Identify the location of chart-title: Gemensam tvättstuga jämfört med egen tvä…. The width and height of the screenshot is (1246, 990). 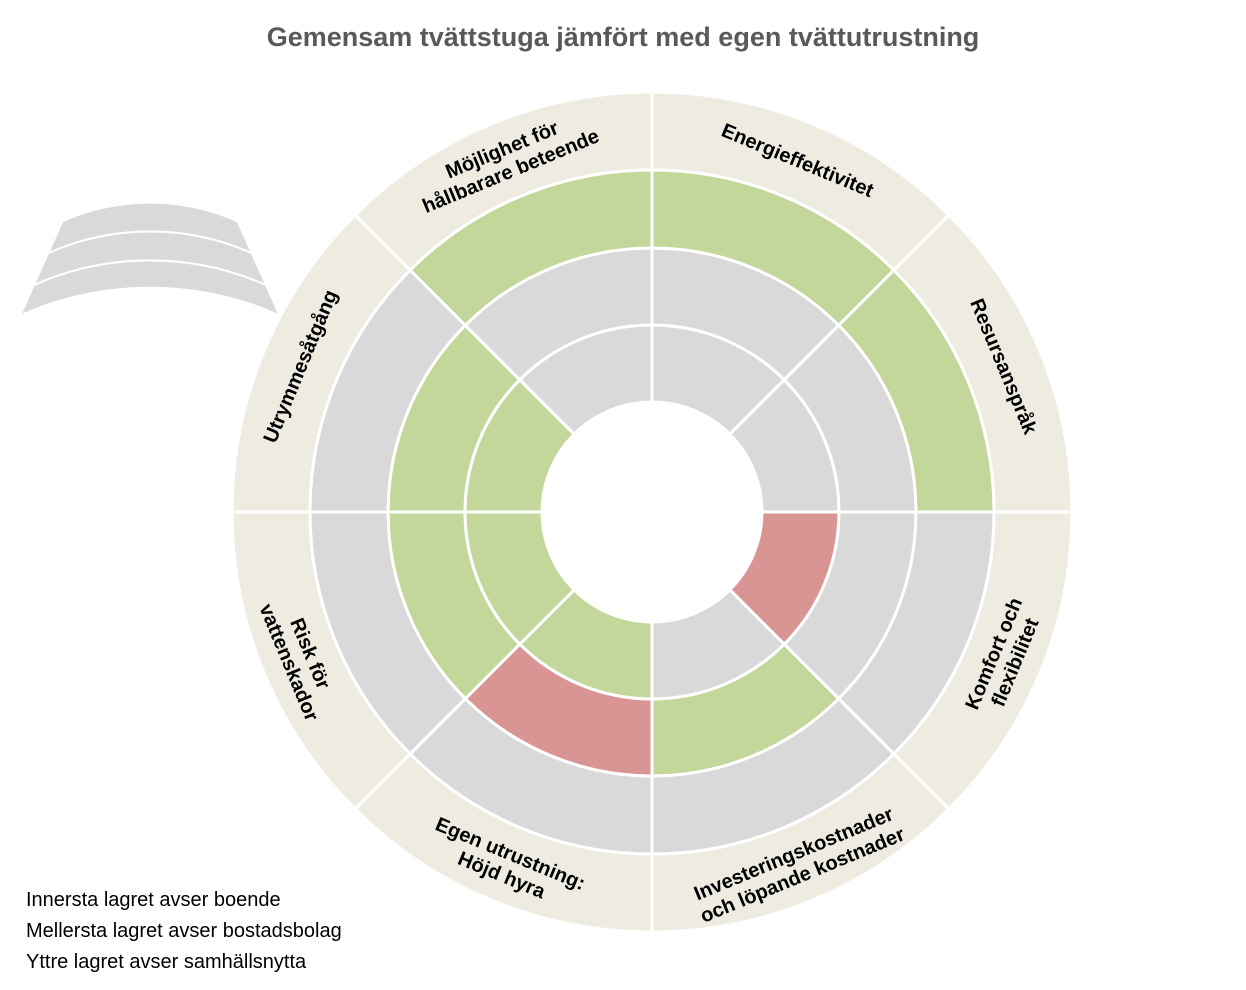
(623, 37).